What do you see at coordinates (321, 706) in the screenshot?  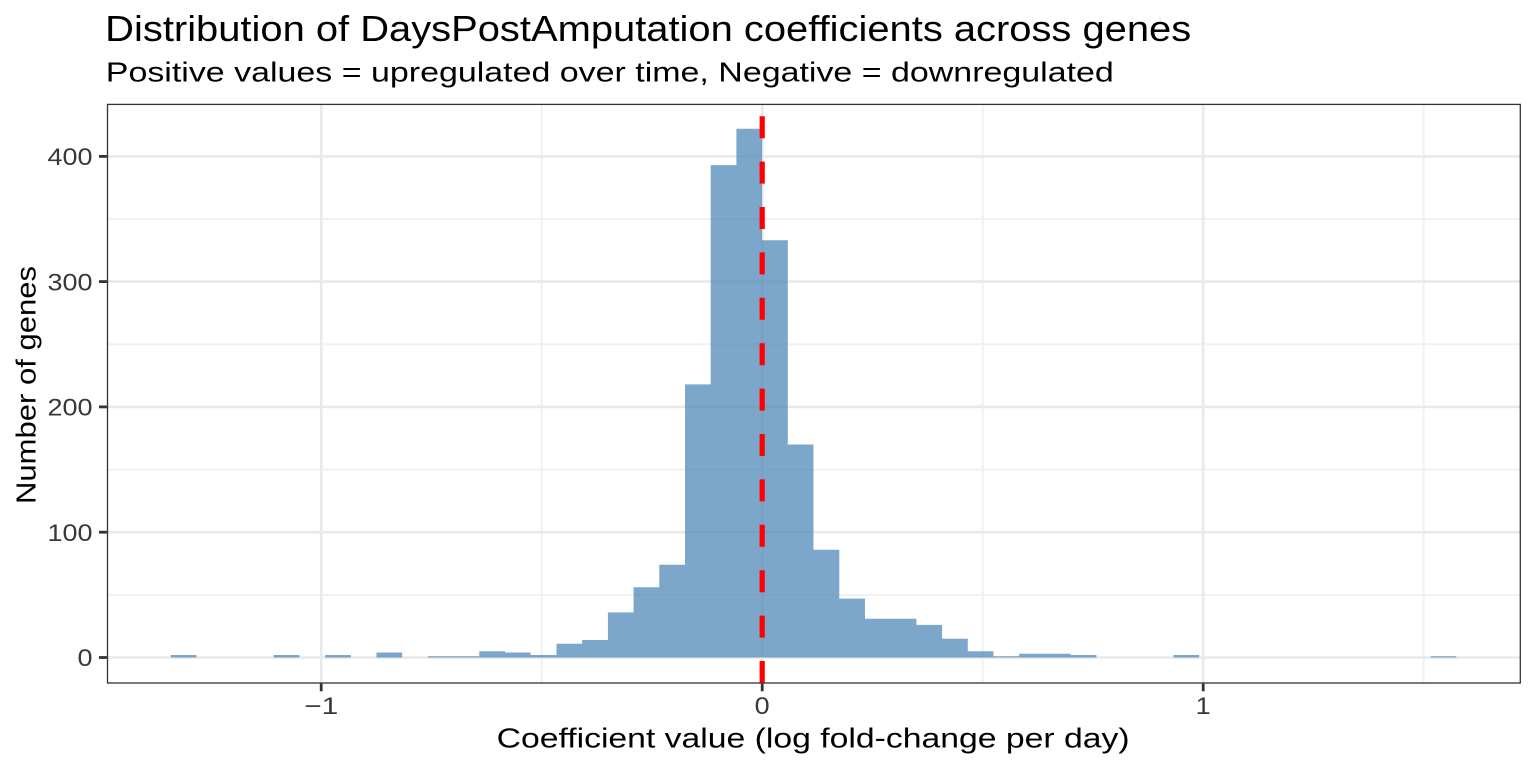 I see `svg-text: −1` at bounding box center [321, 706].